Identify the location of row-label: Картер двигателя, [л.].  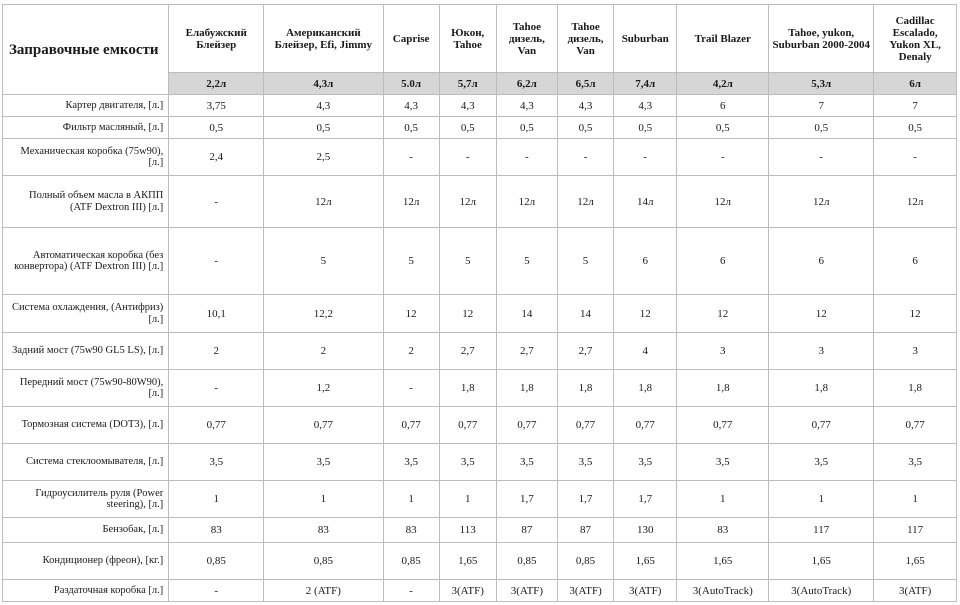
(85, 105).